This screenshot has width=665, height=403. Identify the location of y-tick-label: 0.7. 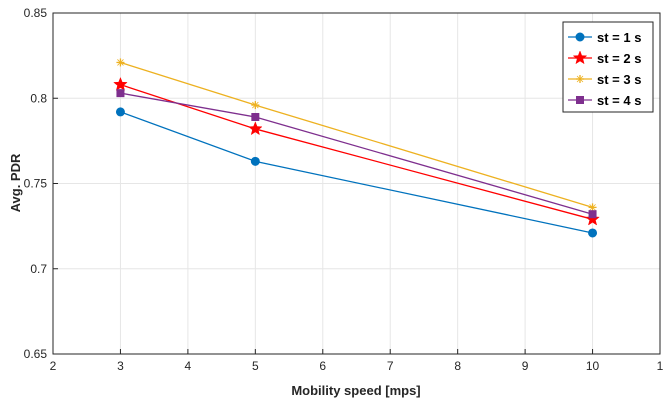
(38, 269).